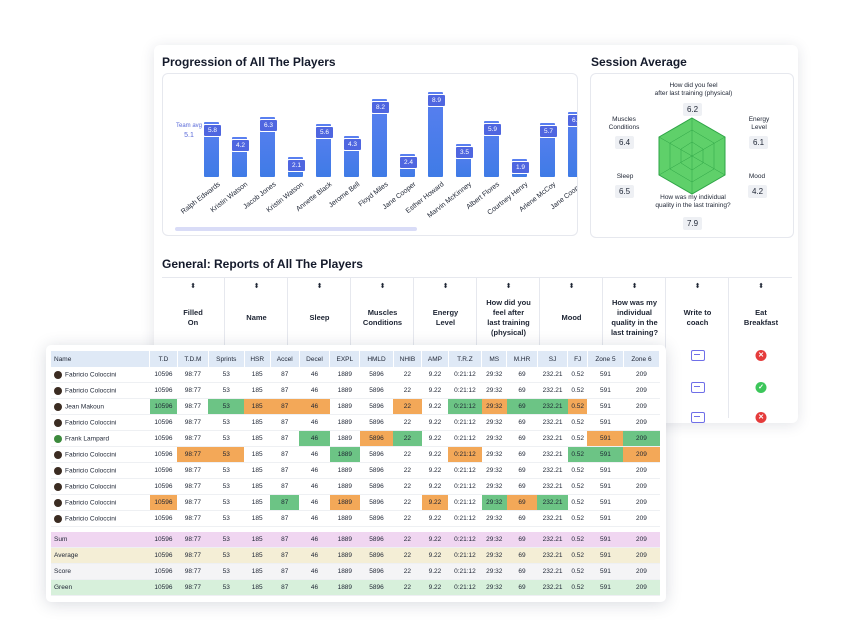  I want to click on metric-cell: 22, so click(407, 470).